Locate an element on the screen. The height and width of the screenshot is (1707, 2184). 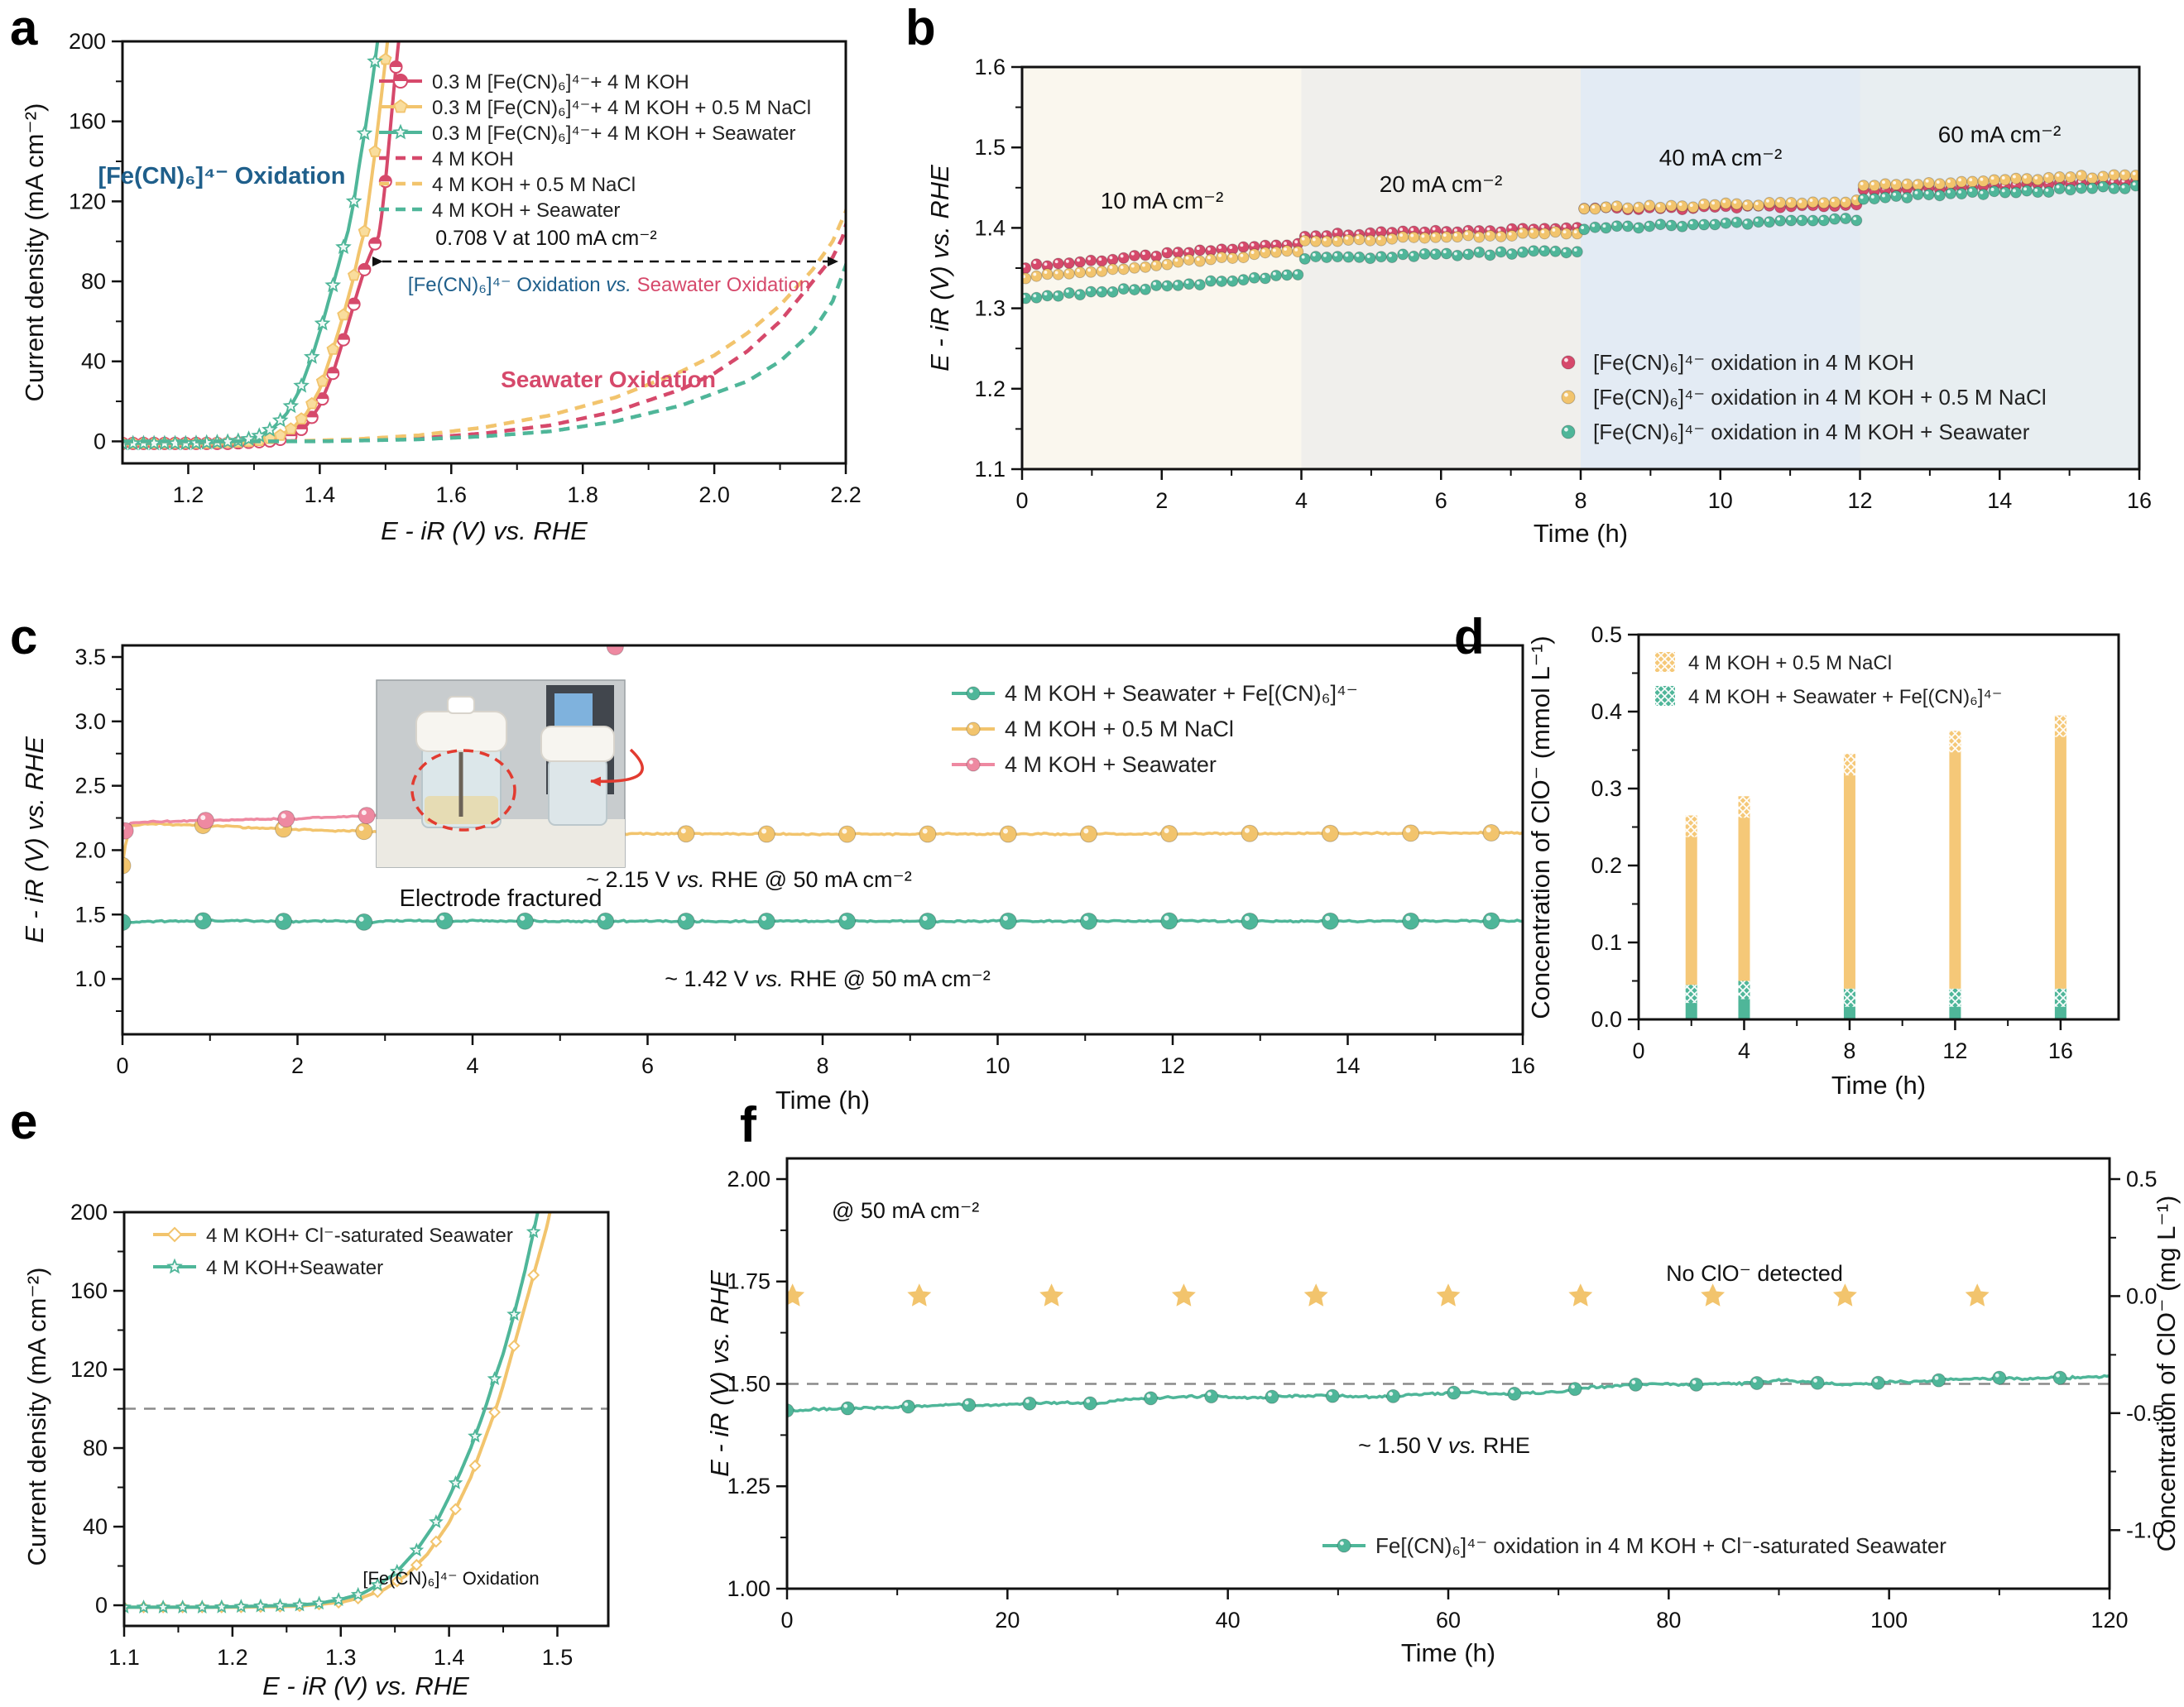
annotation: ~ 2.15 V vs. RHE @ 50 mA cm⁻² is located at coordinates (749, 879).